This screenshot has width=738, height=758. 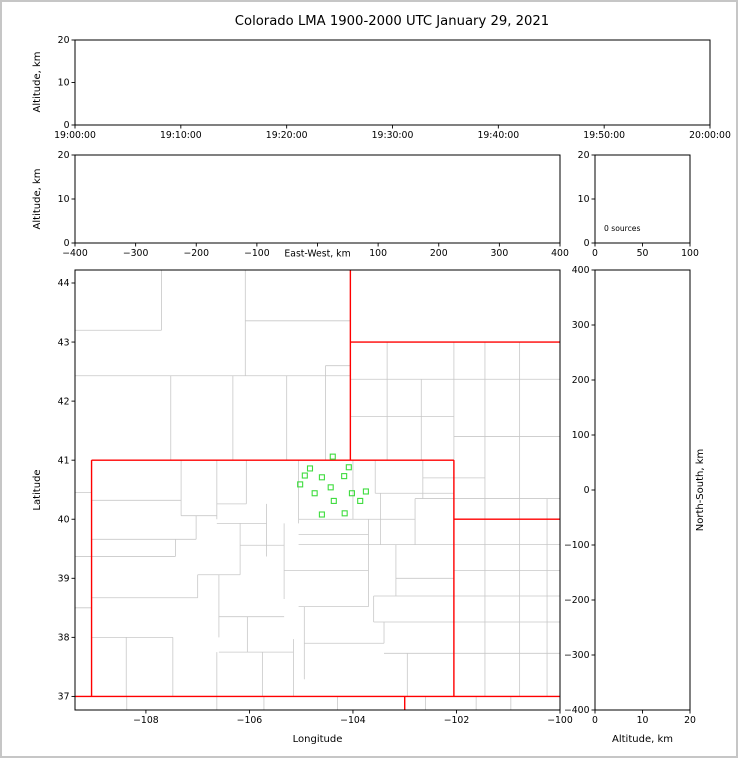 I want to click on y-tick-label: 44, so click(x=64, y=283).